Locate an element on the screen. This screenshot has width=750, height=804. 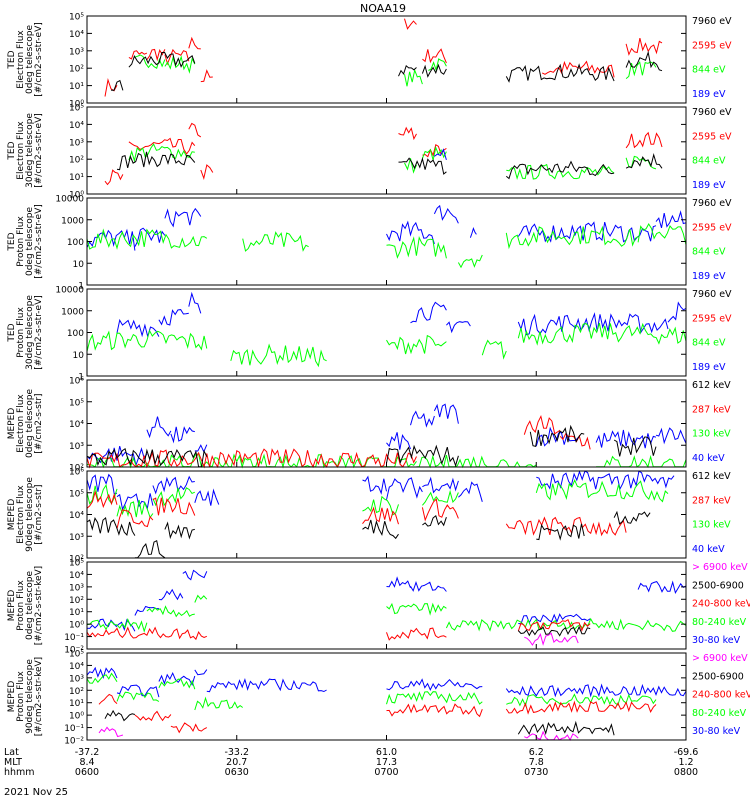
x-tick-label: 0700 is located at coordinates (386, 772).